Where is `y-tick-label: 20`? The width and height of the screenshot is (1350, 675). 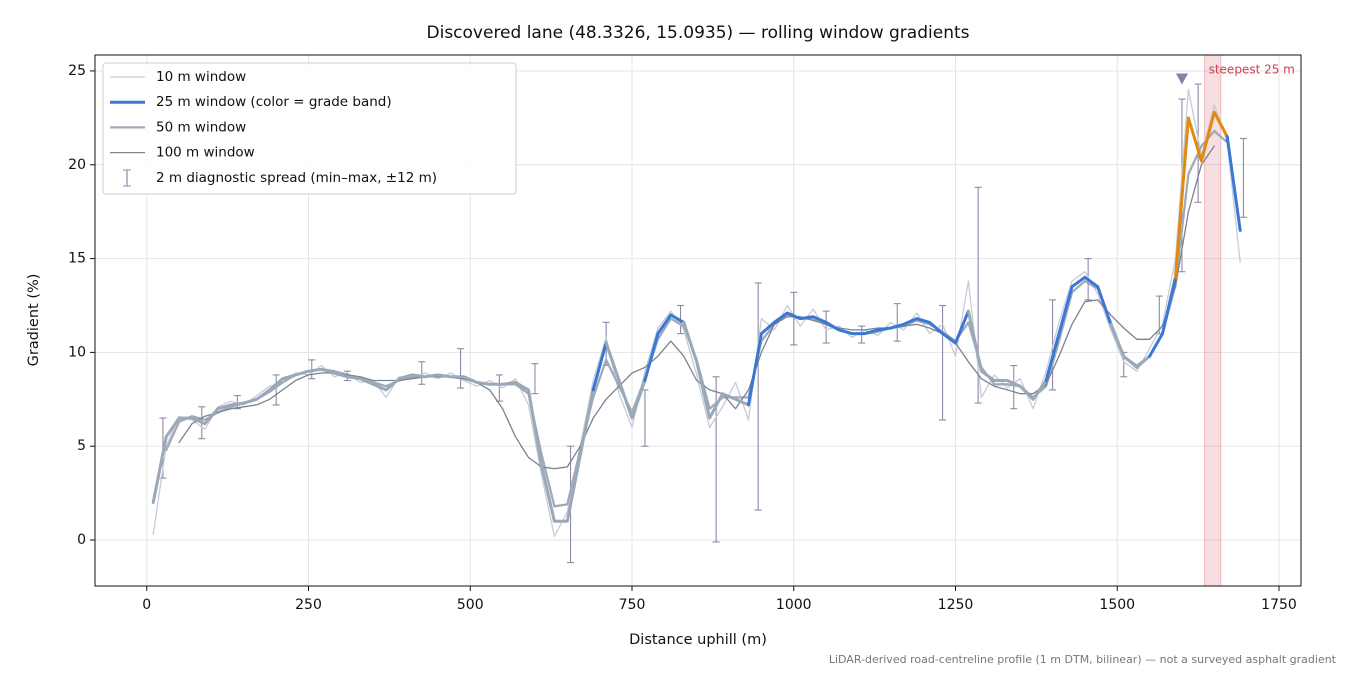
y-tick-label: 20 is located at coordinates (77, 165).